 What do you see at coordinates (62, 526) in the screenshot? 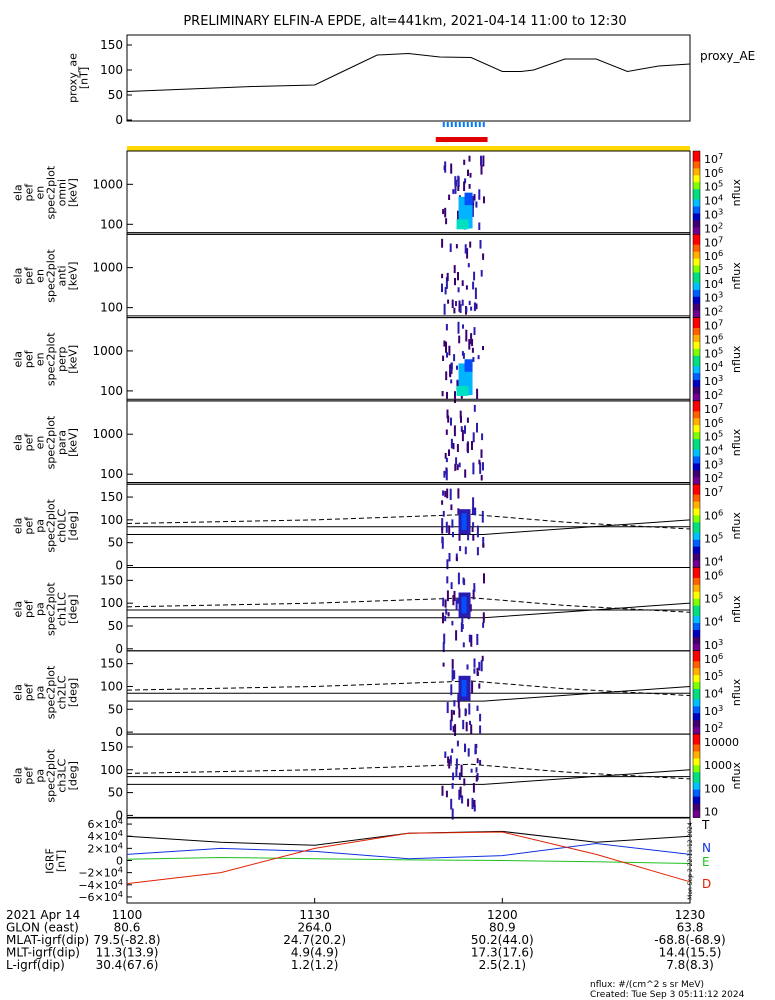
I see `ylabel-line: ch0LC` at bounding box center [62, 526].